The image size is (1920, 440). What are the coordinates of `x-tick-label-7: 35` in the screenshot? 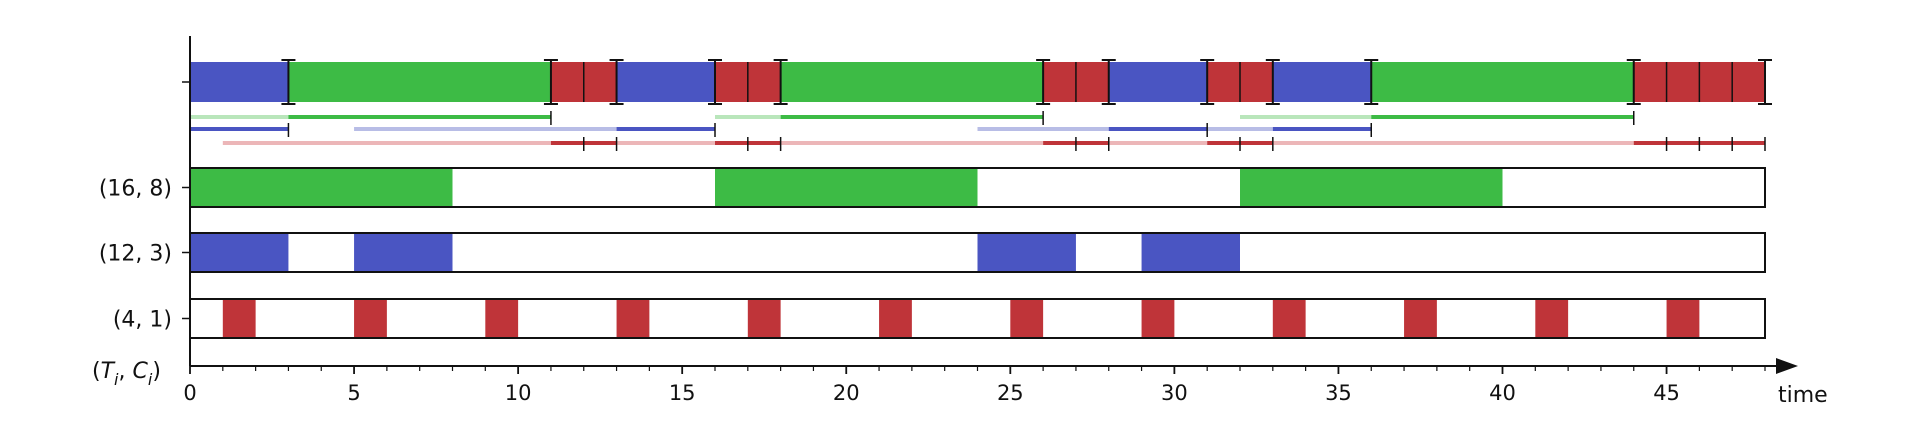 It's located at (1338, 393).